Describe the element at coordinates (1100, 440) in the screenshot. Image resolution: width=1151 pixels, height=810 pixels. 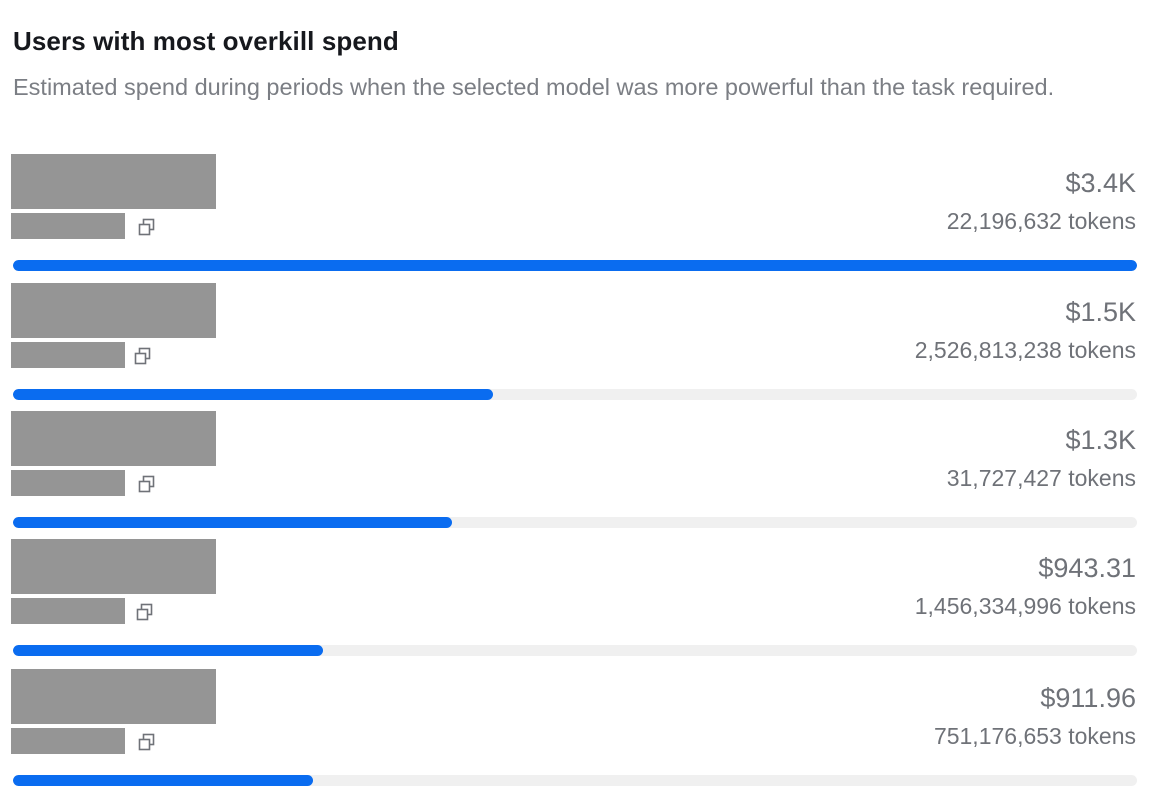
I see `spend-amount: $1.3K` at that location.